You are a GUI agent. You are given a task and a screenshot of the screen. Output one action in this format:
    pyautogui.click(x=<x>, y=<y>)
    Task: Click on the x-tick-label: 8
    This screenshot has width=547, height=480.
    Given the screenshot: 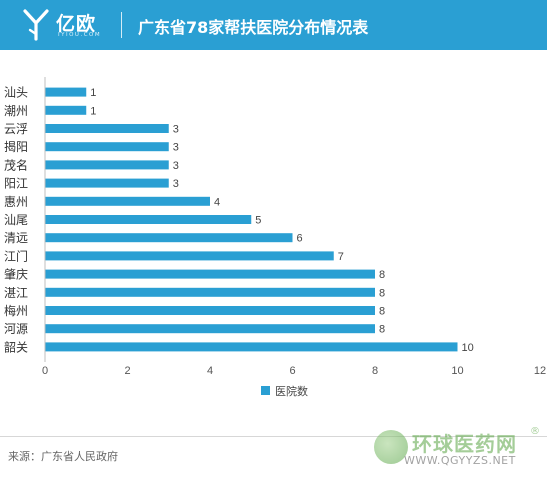 What is the action you would take?
    pyautogui.click(x=375, y=371)
    